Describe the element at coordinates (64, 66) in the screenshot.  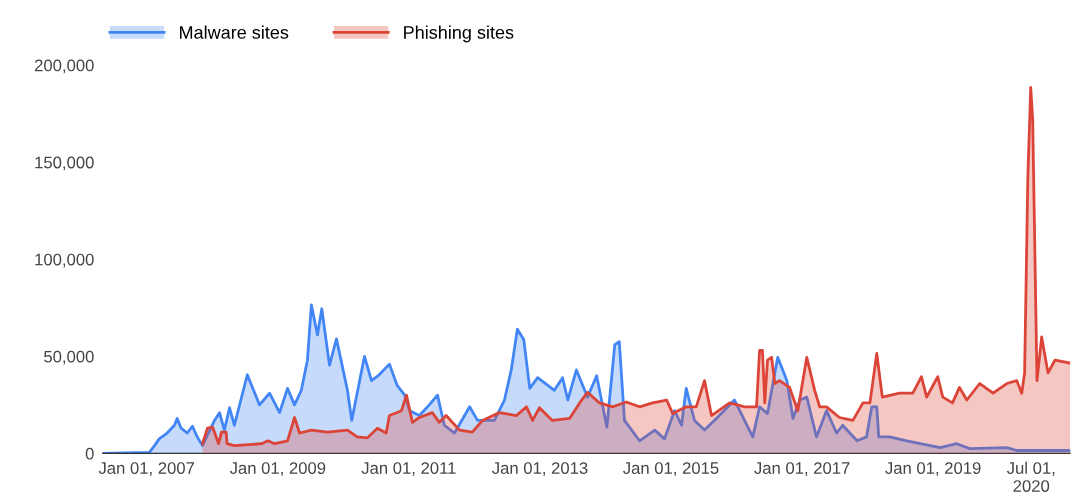
I see `y-tick-label: 200,000` at that location.